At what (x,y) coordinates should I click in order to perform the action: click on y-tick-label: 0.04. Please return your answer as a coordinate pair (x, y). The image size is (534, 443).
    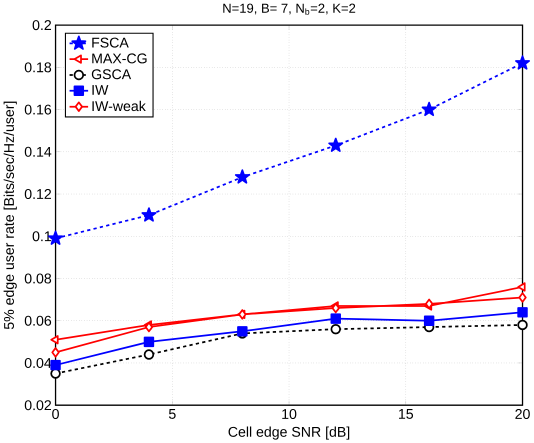
    Looking at the image, I should click on (38, 363).